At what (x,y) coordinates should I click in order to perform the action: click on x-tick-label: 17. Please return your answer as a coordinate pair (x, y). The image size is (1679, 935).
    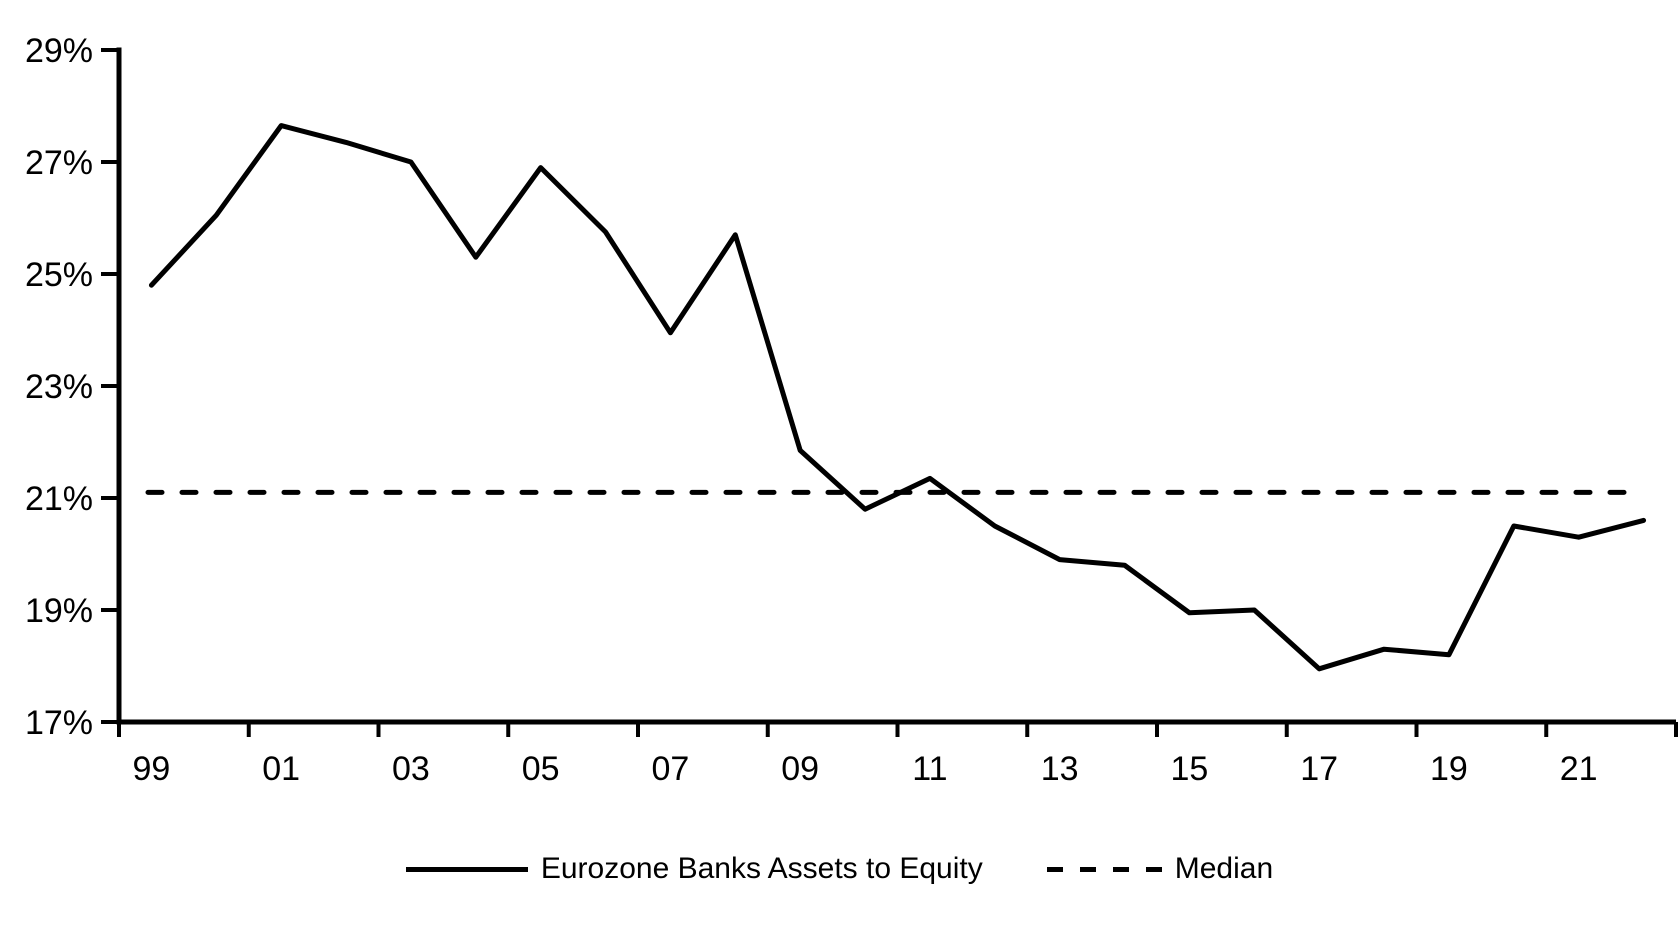
    Looking at the image, I should click on (1319, 769).